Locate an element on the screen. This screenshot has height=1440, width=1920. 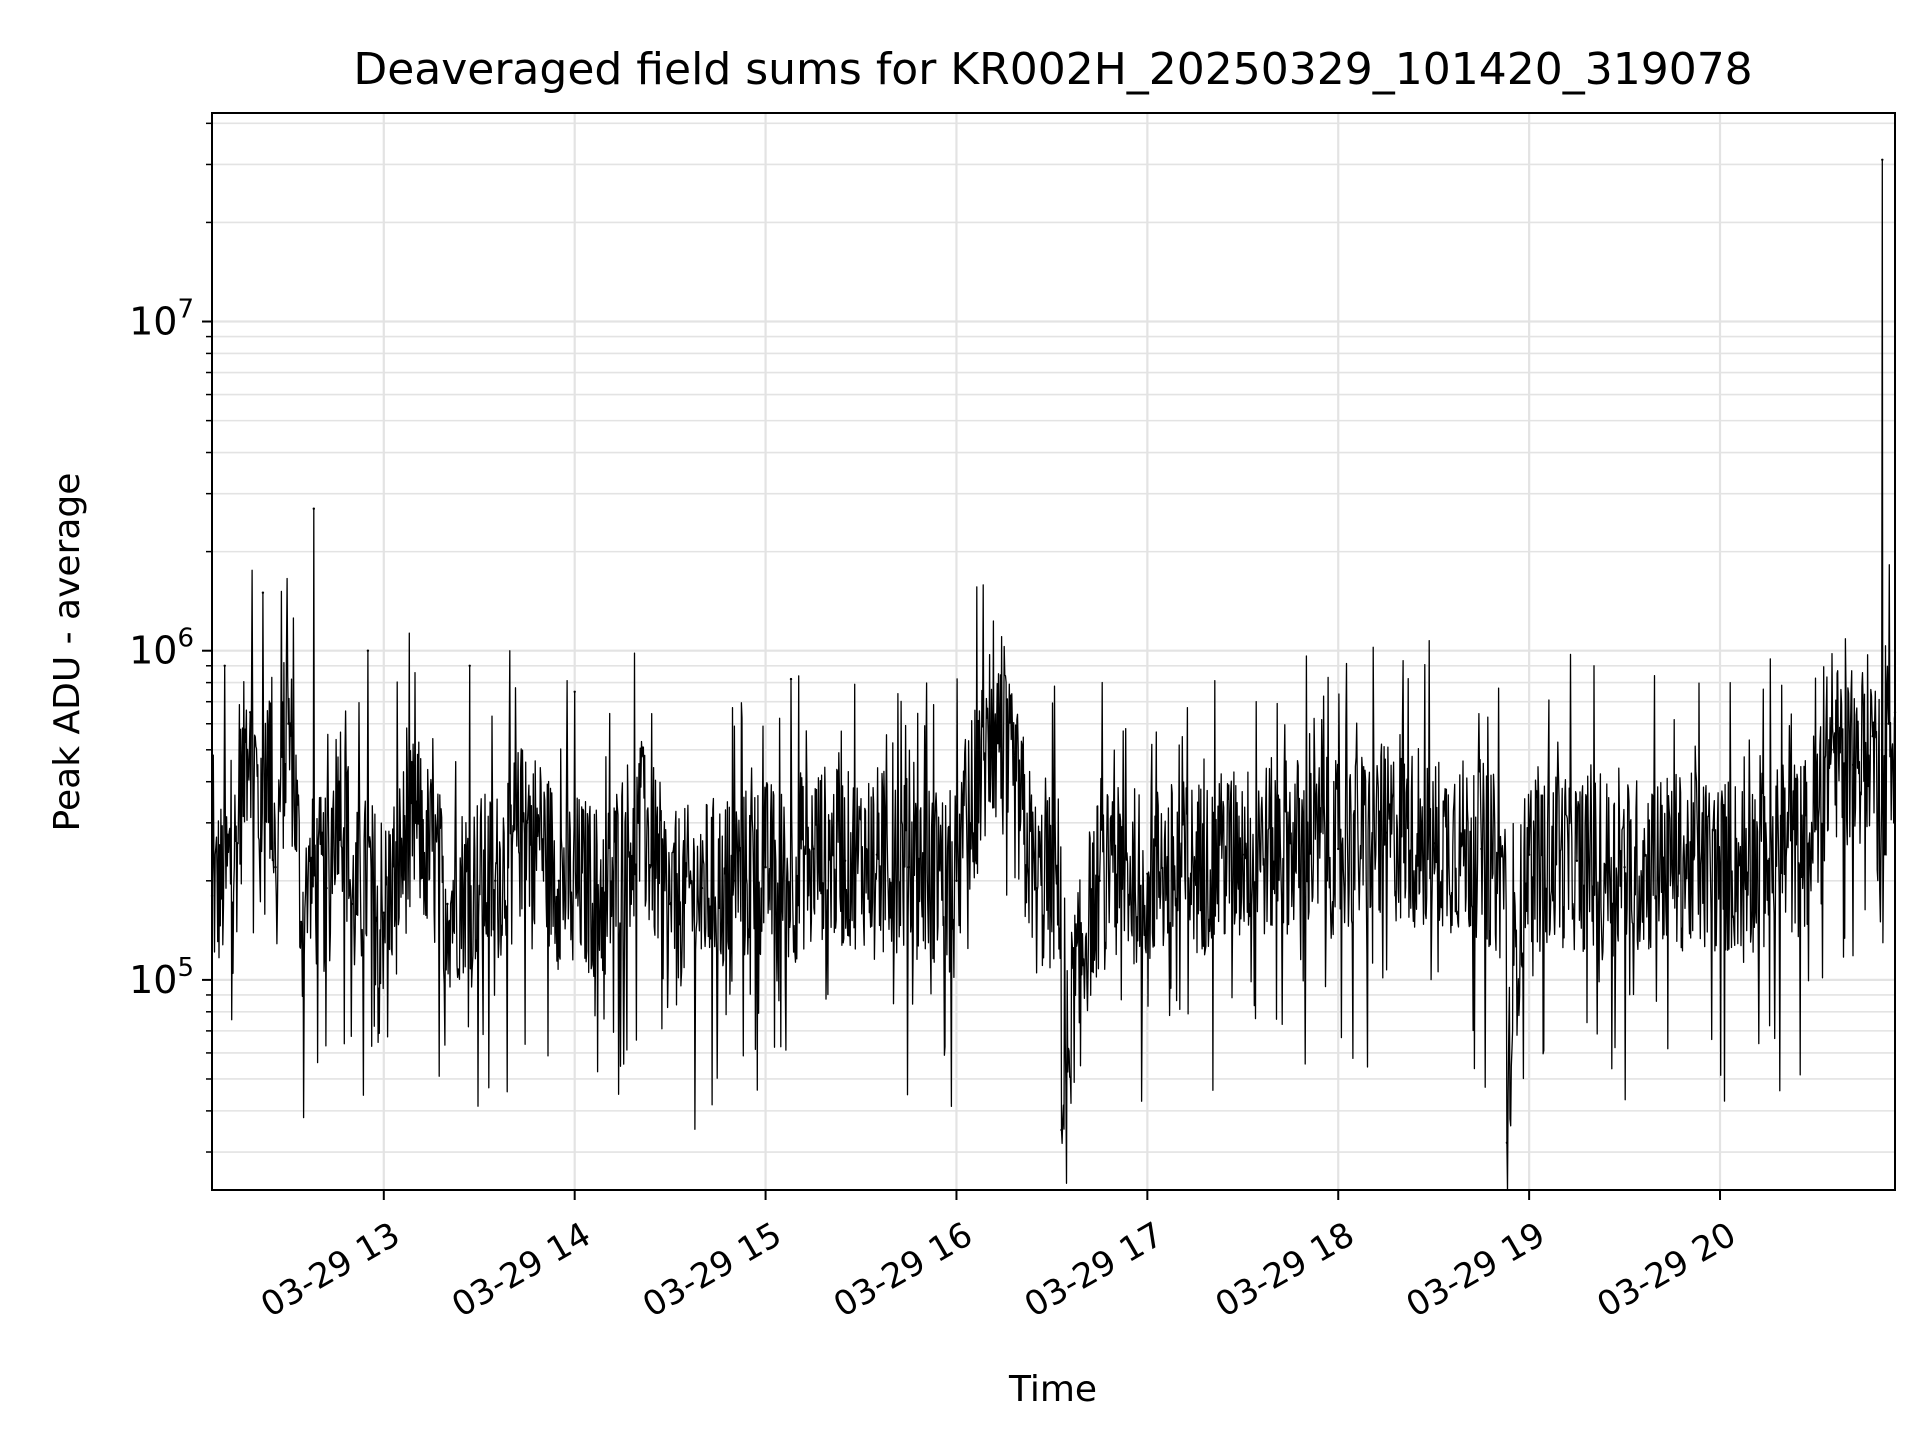
y-tick-exponent: 7 is located at coordinates (185, 310).